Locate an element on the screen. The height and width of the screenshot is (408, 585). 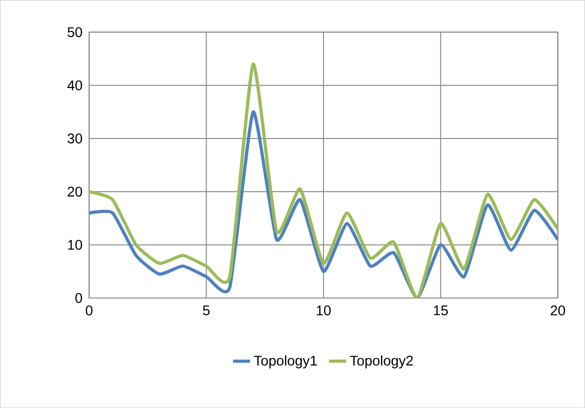
x-tick-label: 20 is located at coordinates (558, 310).